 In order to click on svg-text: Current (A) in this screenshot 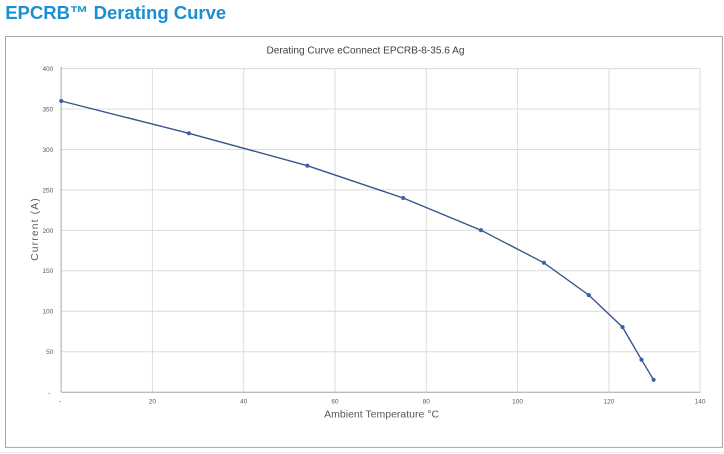, I will do `click(35, 229)`.